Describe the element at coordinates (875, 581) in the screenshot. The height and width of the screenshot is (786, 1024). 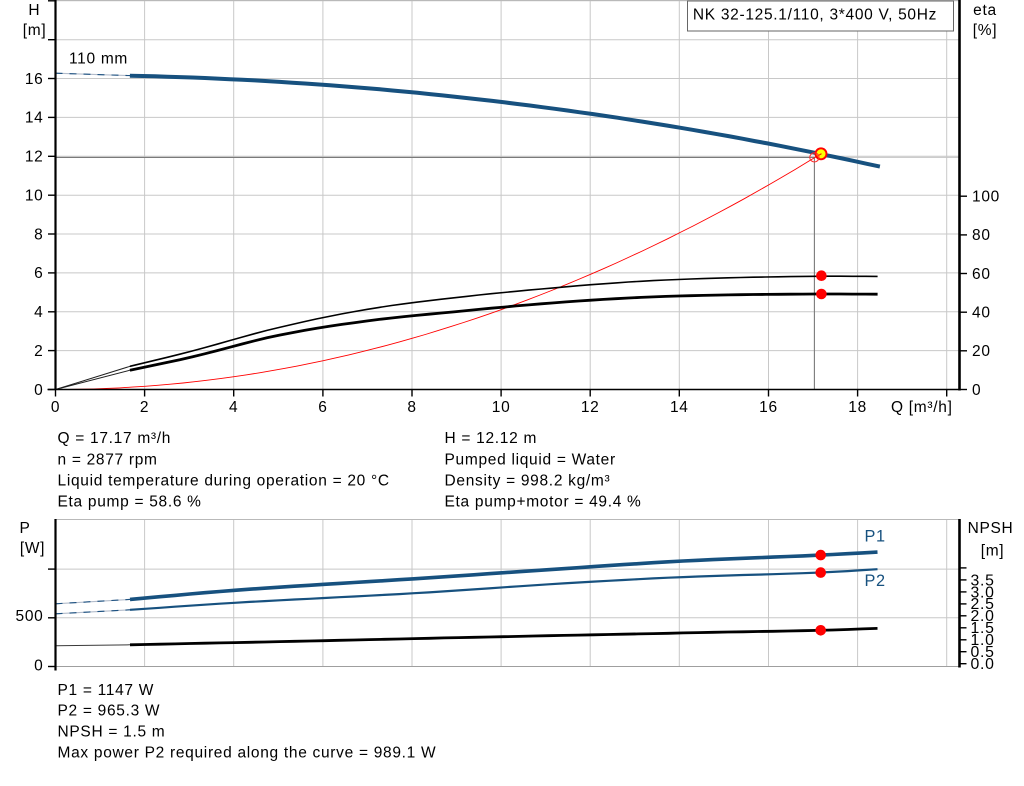
I see `svg-text: P2` at that location.